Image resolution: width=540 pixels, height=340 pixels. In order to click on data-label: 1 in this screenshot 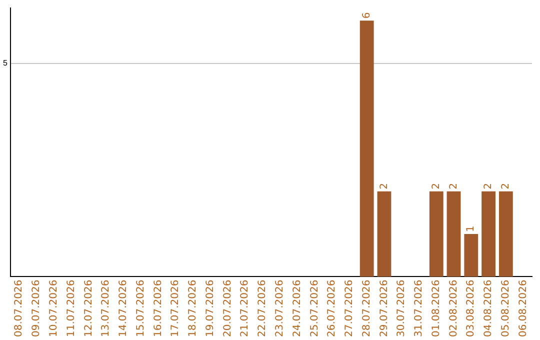, I will do `click(471, 229)`.